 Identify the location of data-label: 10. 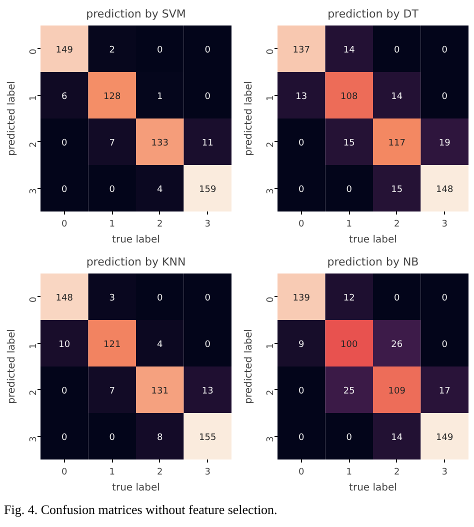
(64, 345).